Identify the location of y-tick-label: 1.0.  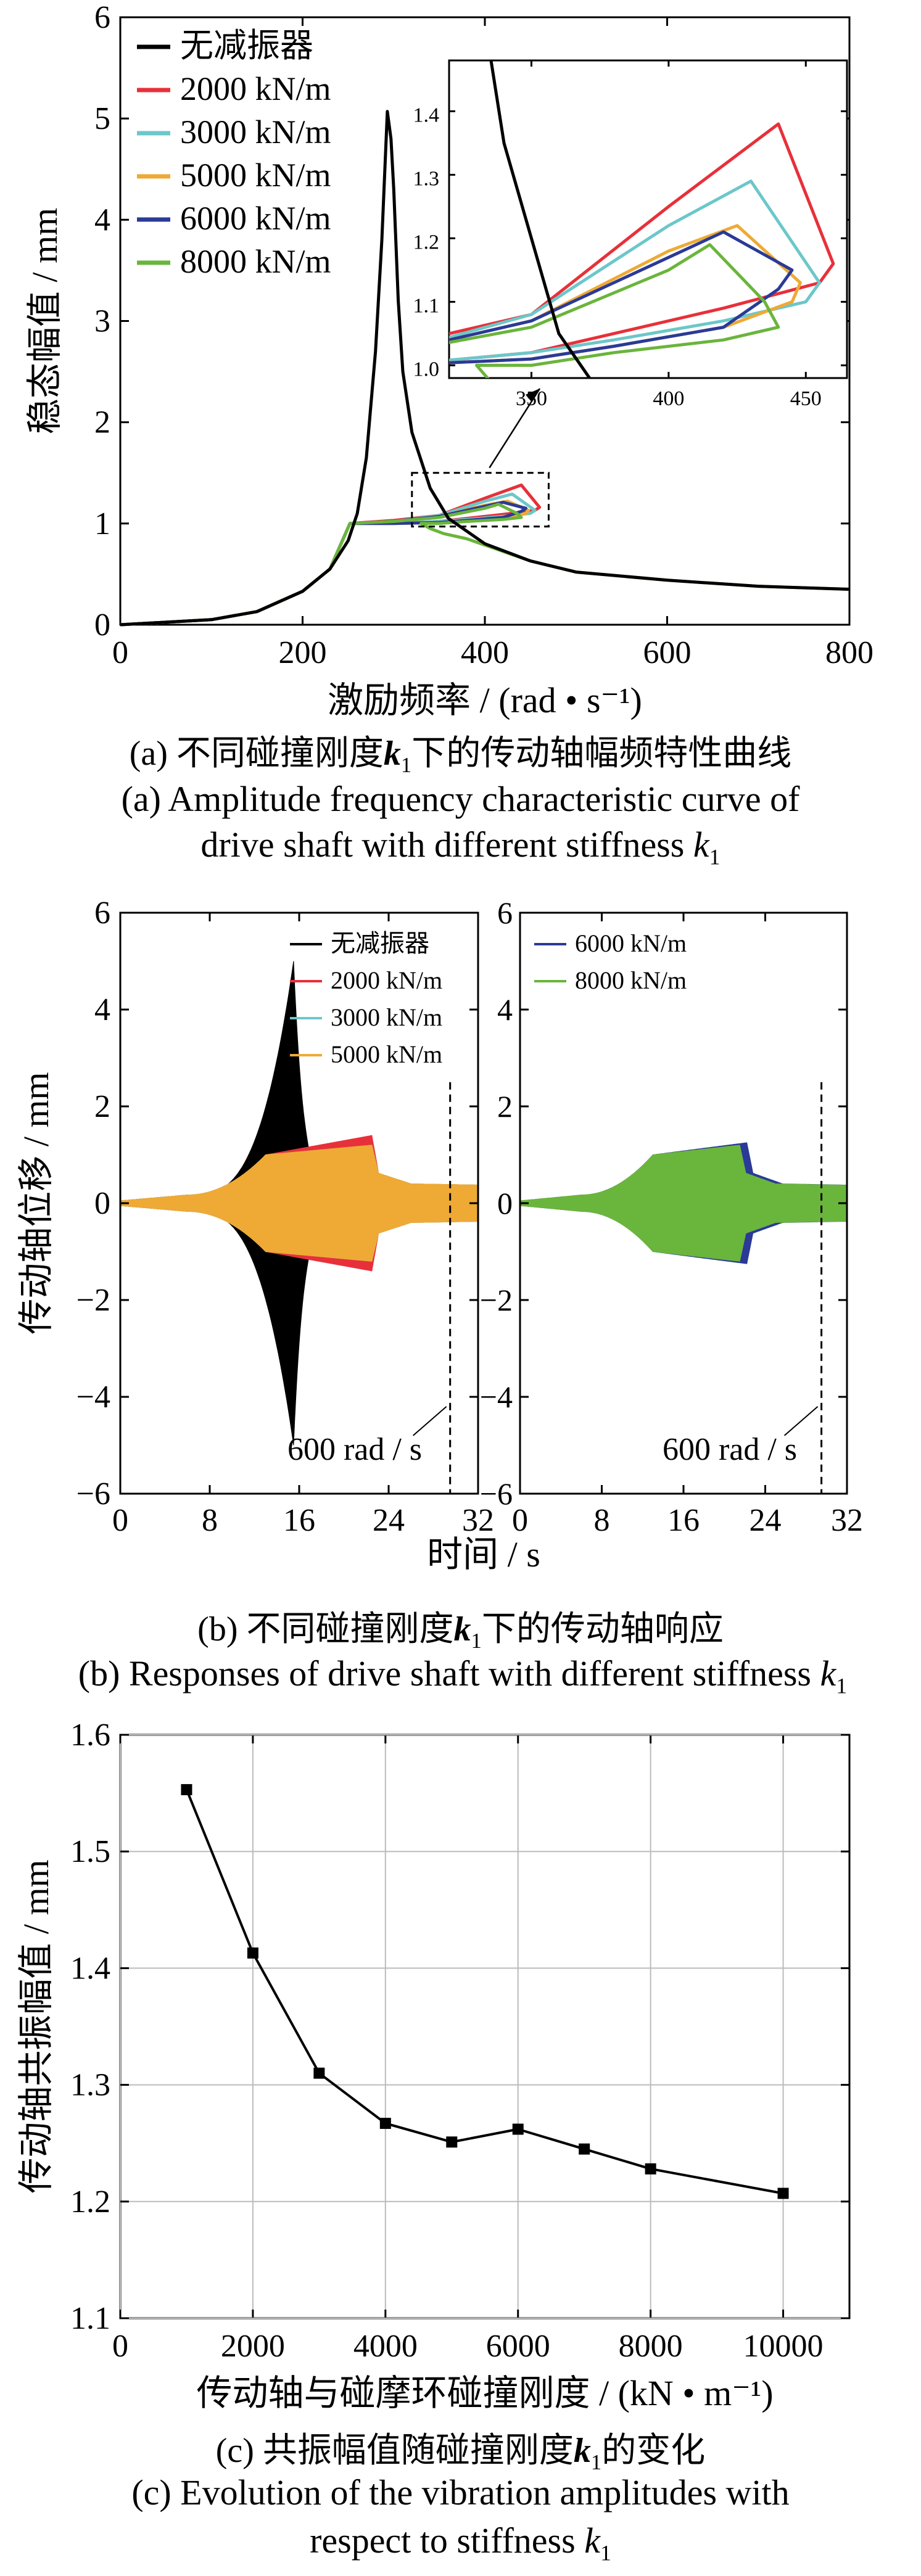
(426, 369).